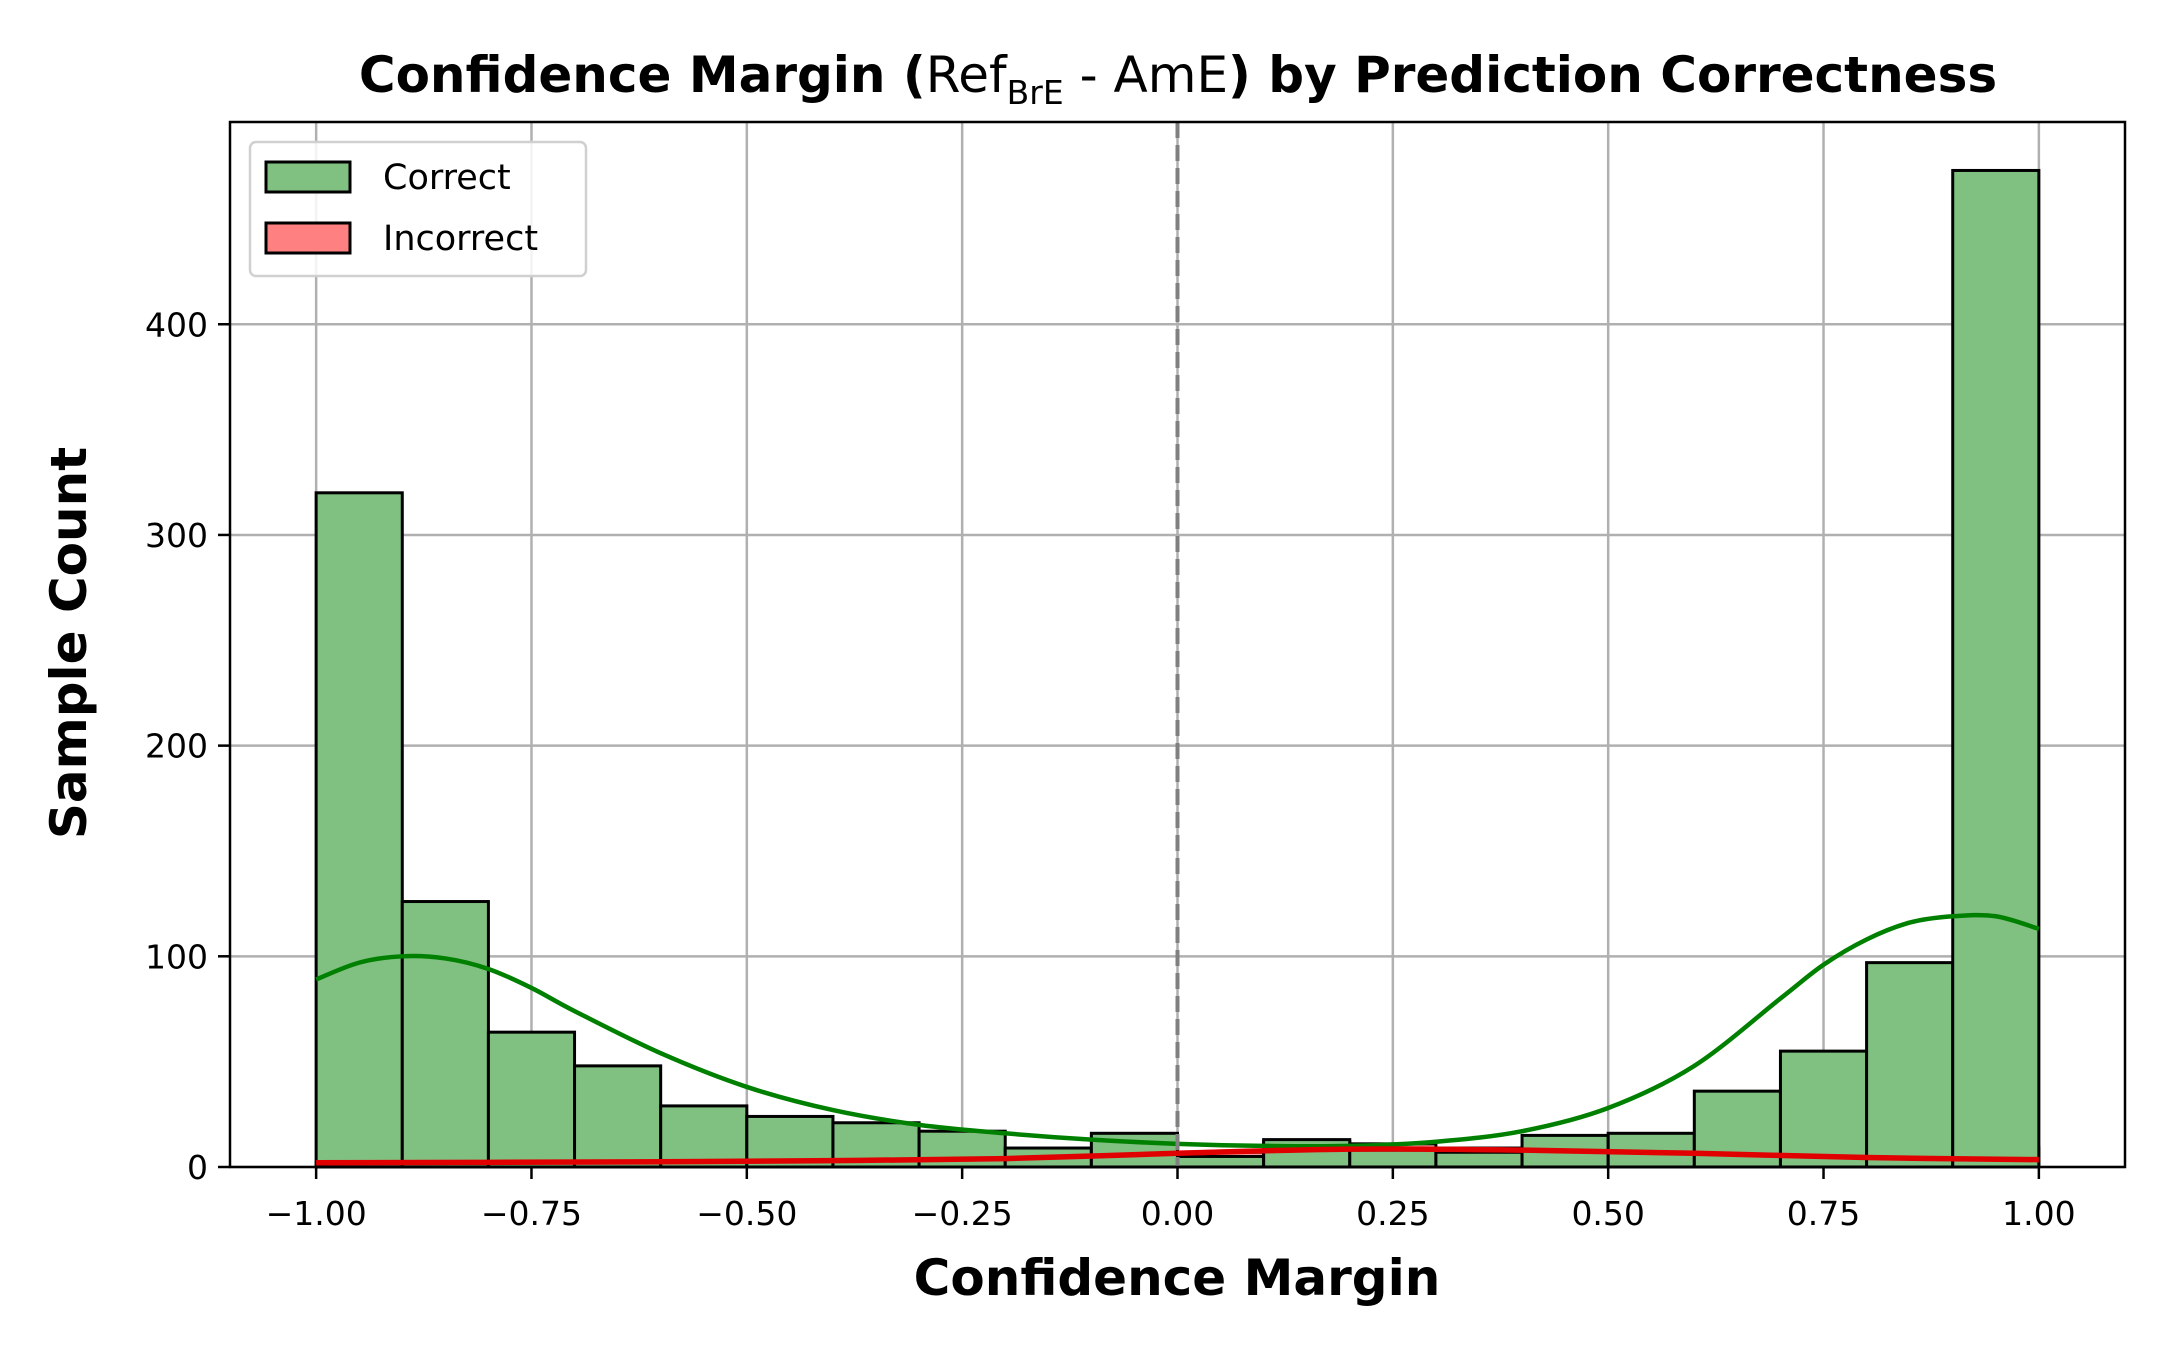 This screenshot has height=1350, width=2160. I want to click on y-tick-label-1: 100, so click(176, 956).